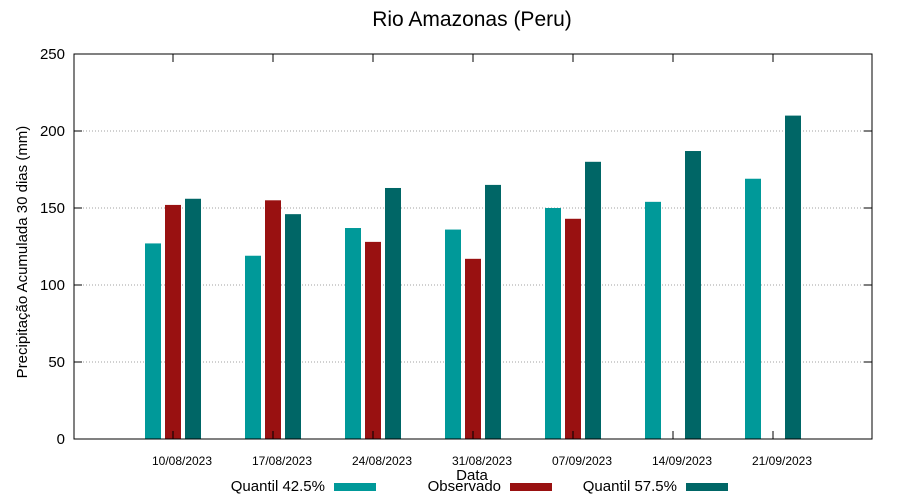  I want to click on x-tick-label: 24/08/2023, so click(382, 461).